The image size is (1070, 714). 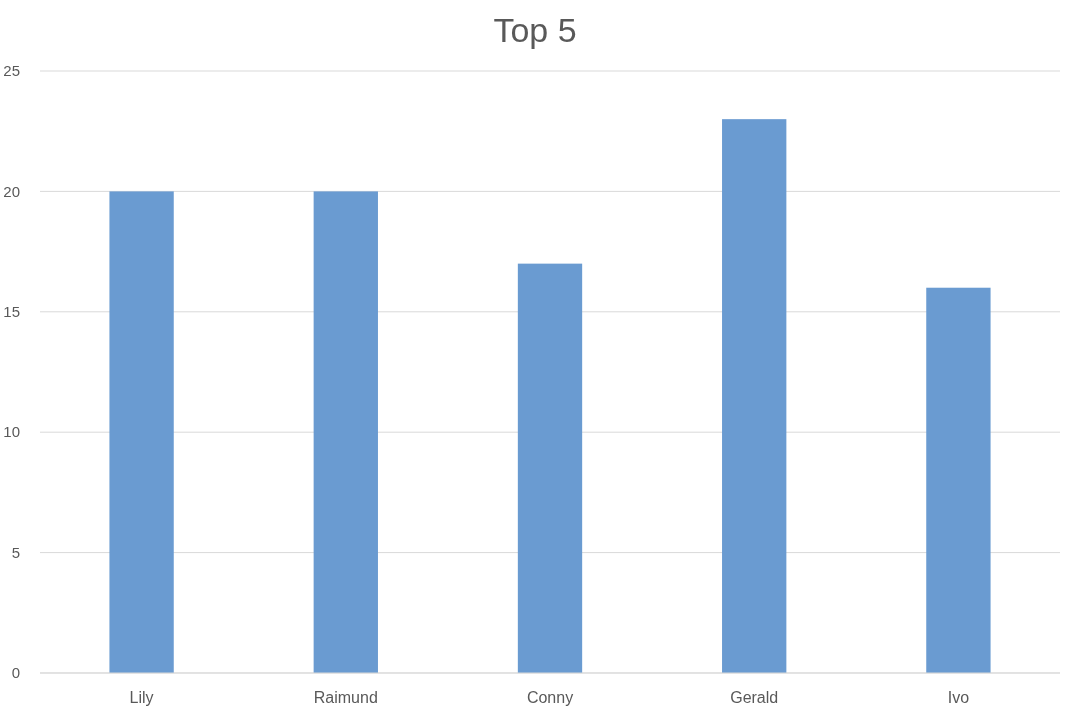 I want to click on y-tick-label: 25, so click(x=11, y=71).